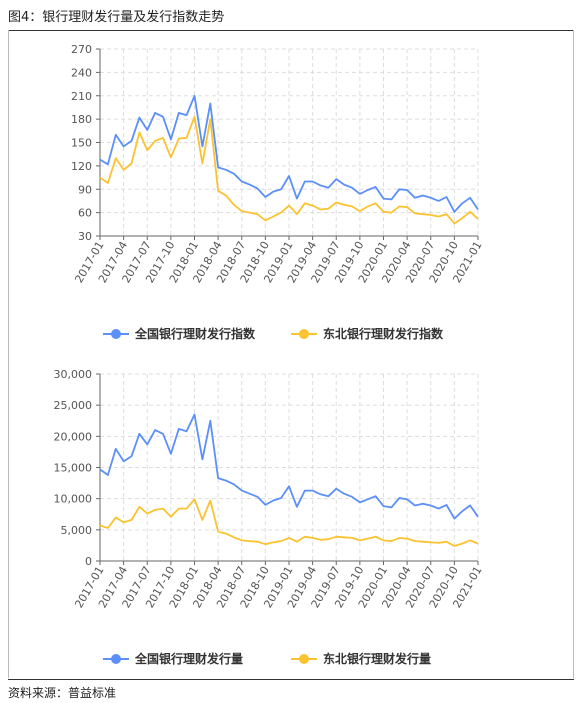  Describe the element at coordinates (85, 213) in the screenshot. I see `y-tick-label: 60` at that location.